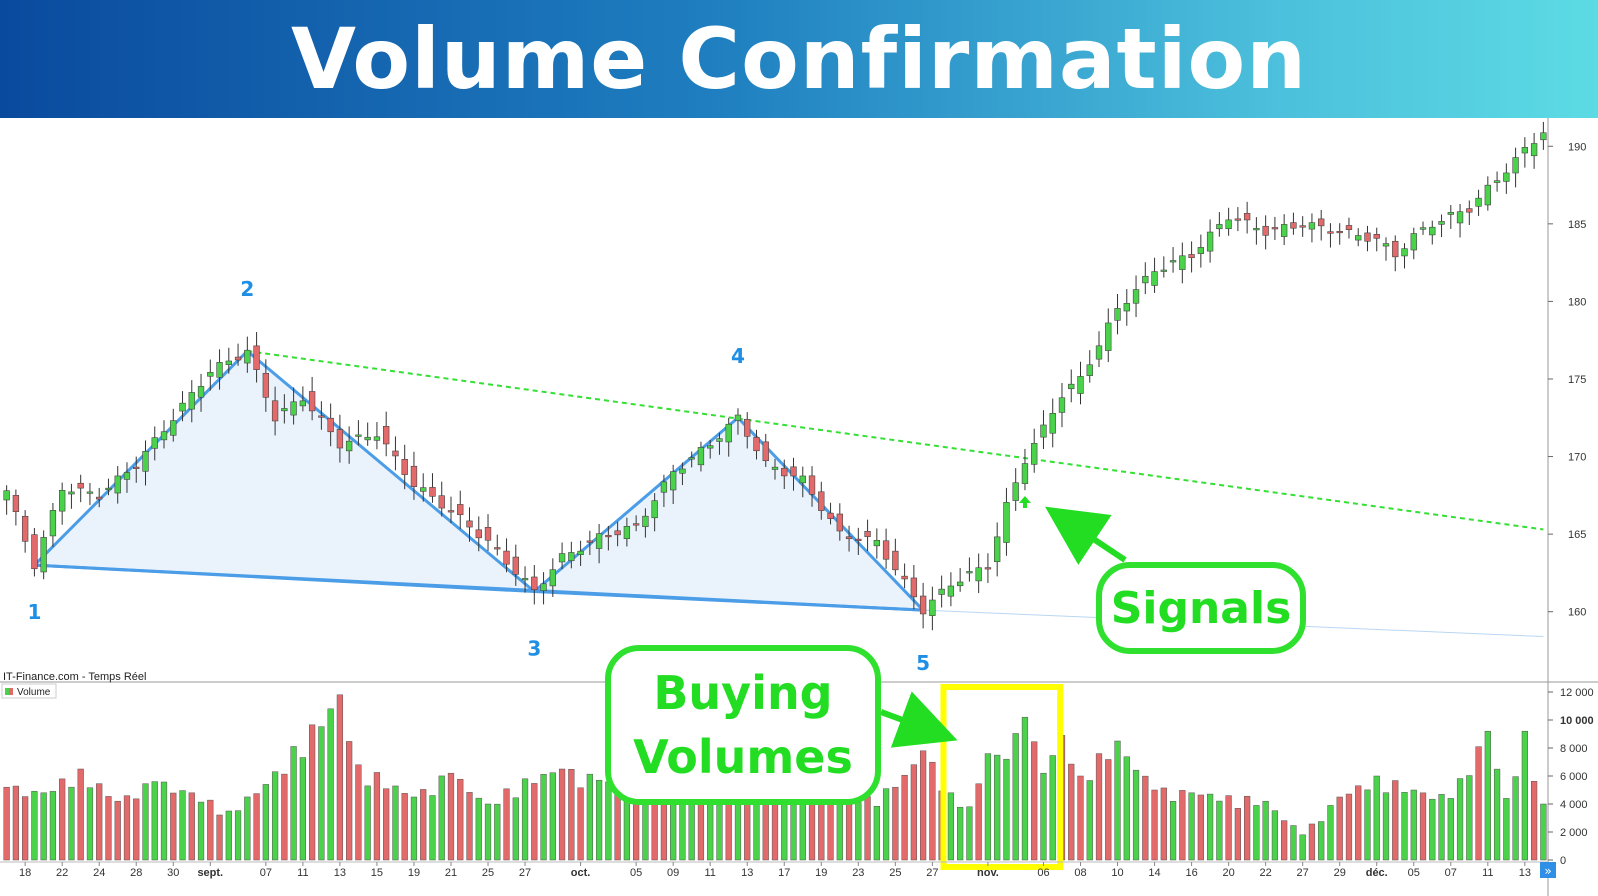 Image resolution: width=1598 pixels, height=896 pixels. I want to click on time-tick-label: 11, so click(709, 873).